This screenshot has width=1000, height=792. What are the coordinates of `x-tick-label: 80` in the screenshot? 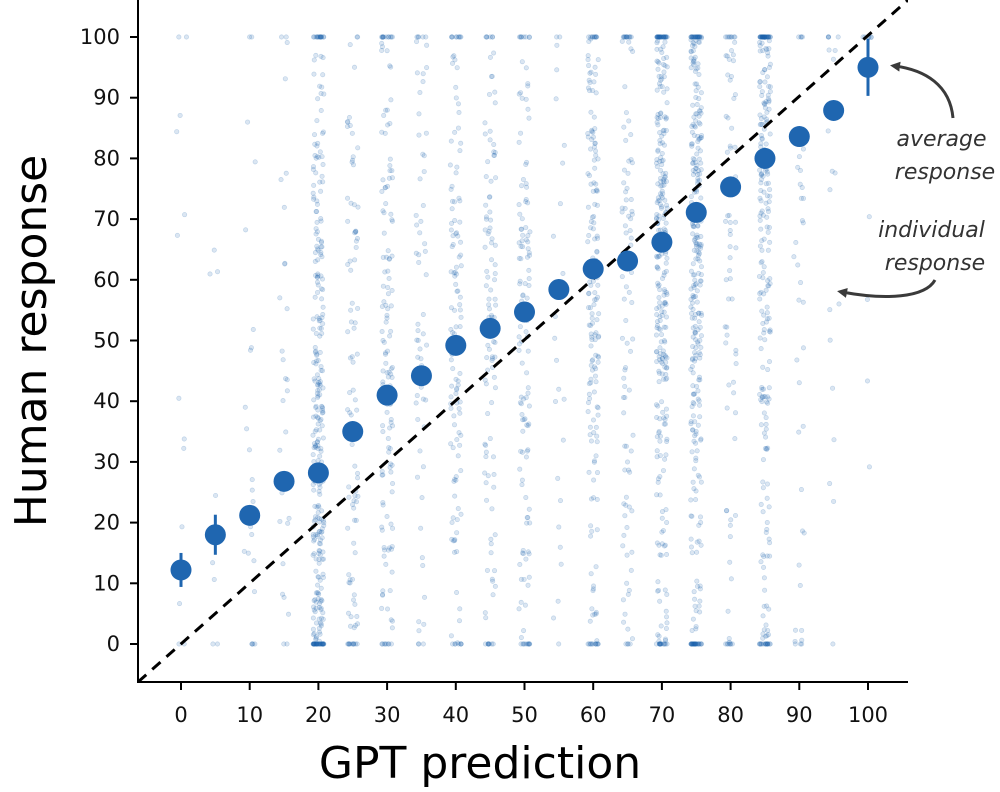 It's located at (730, 715).